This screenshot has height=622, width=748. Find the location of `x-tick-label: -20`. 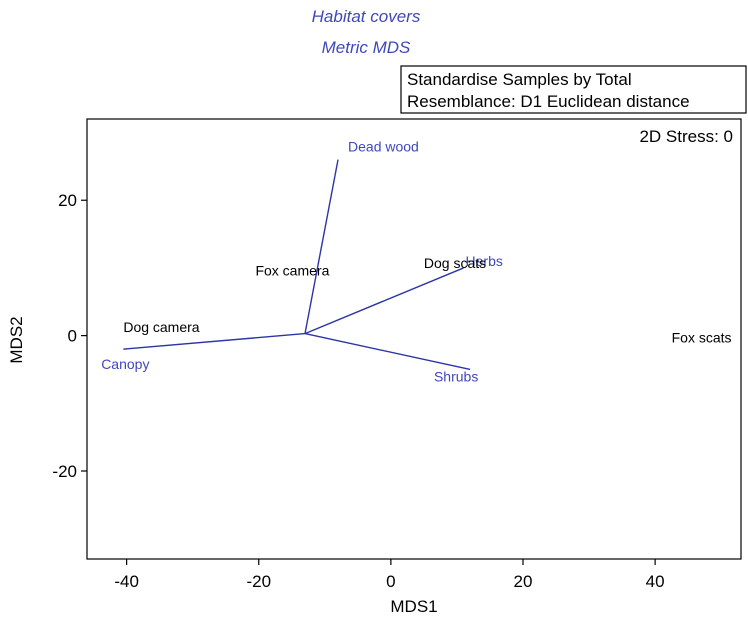

x-tick-label: -20 is located at coordinates (258, 581).